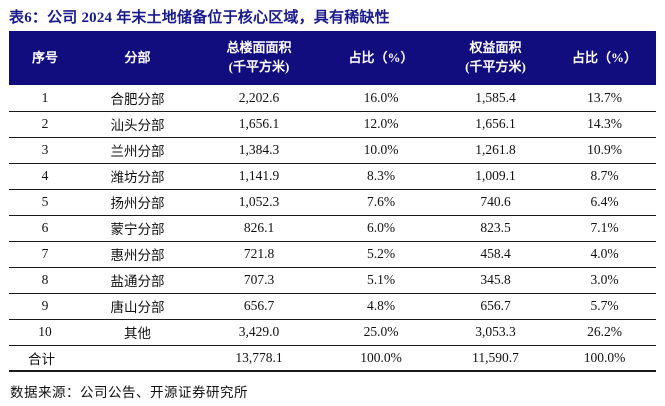  Describe the element at coordinates (45, 254) in the screenshot. I see `index-cell: 7` at that location.